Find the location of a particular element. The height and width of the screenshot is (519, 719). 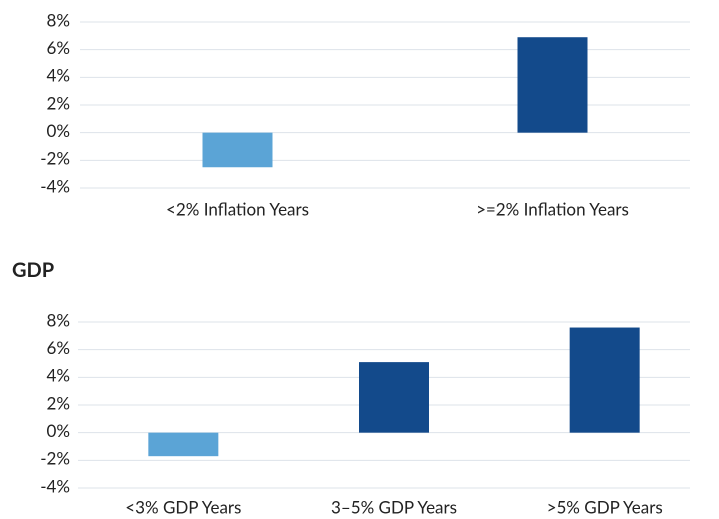

x-tick-label: >5% GDP Years is located at coordinates (605, 506).